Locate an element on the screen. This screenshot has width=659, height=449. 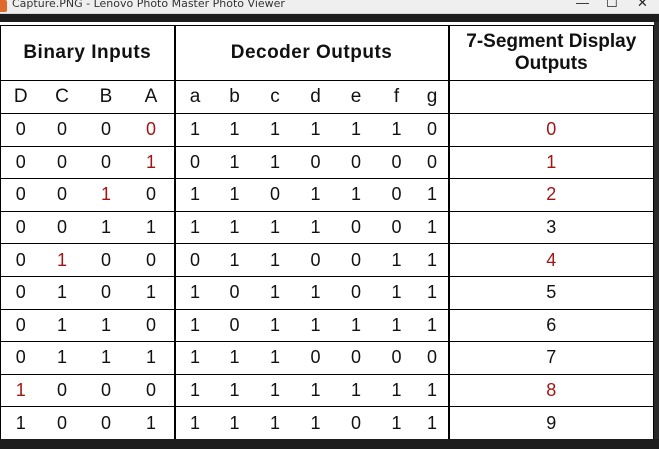
app-icon is located at coordinates (3, 6).